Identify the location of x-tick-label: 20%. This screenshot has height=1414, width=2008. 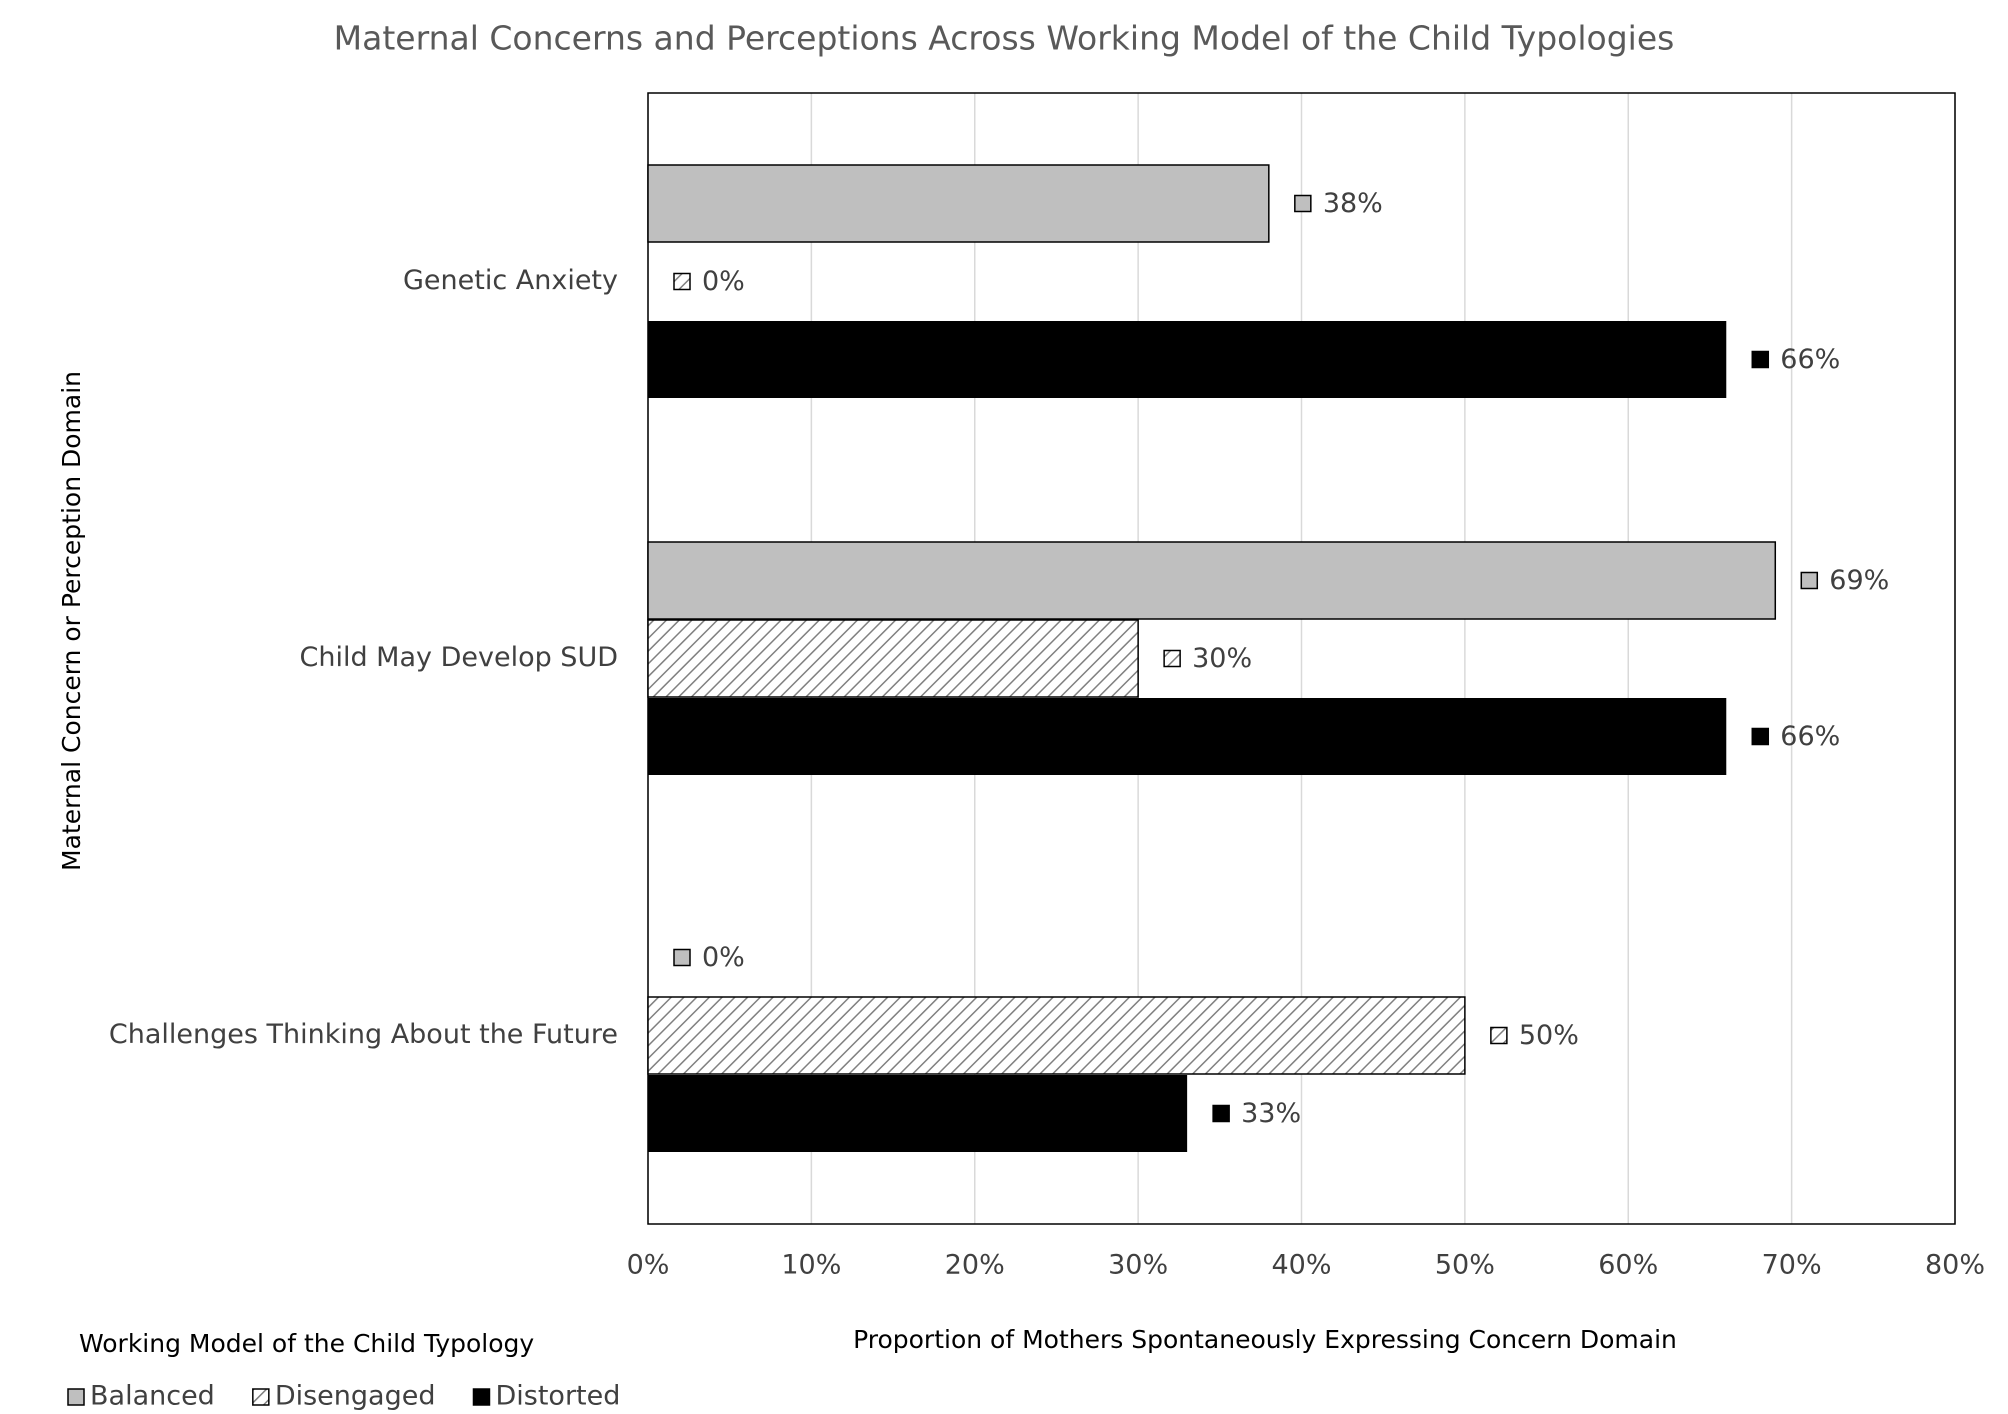
(975, 1265).